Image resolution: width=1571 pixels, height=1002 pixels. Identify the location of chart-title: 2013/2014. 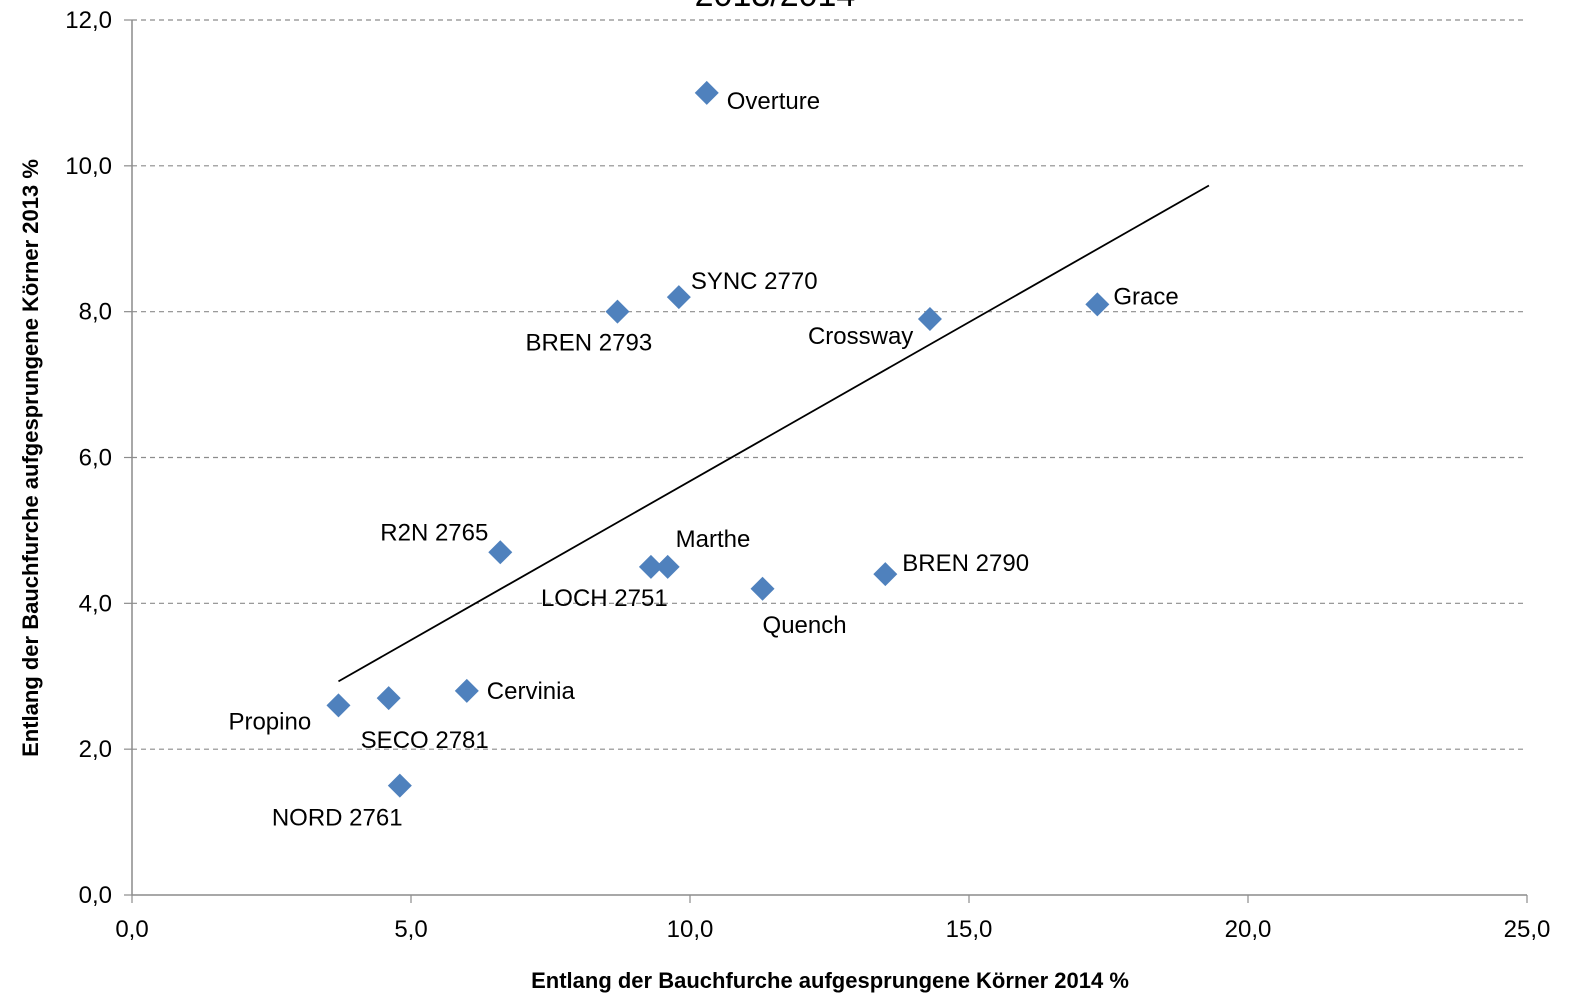
(775, 7).